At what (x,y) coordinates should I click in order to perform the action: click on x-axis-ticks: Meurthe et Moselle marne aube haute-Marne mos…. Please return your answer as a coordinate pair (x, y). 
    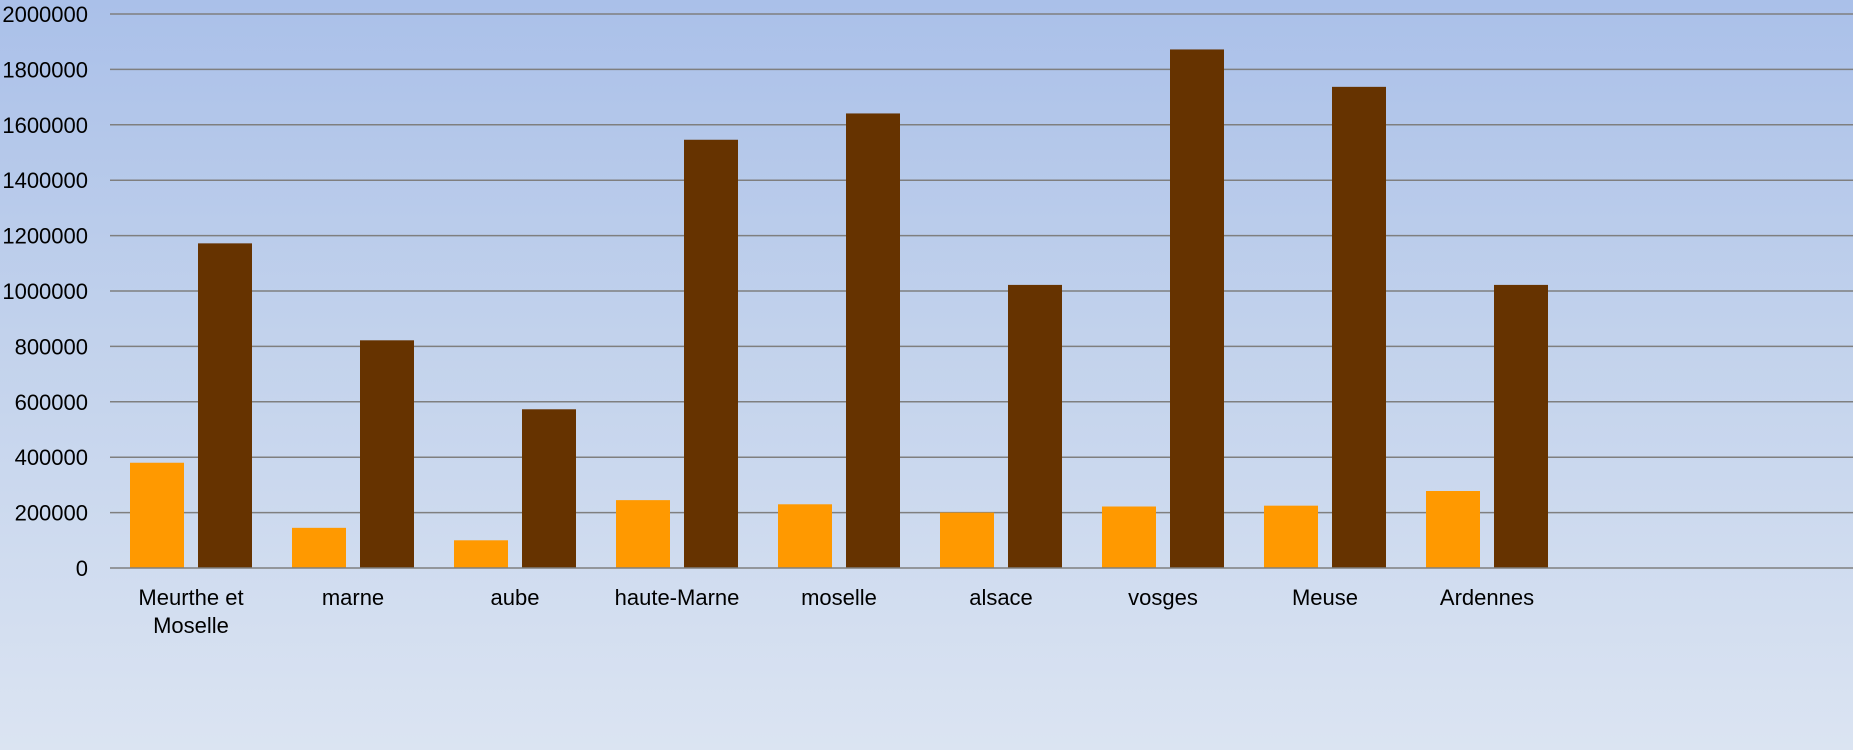
    Looking at the image, I should click on (836, 611).